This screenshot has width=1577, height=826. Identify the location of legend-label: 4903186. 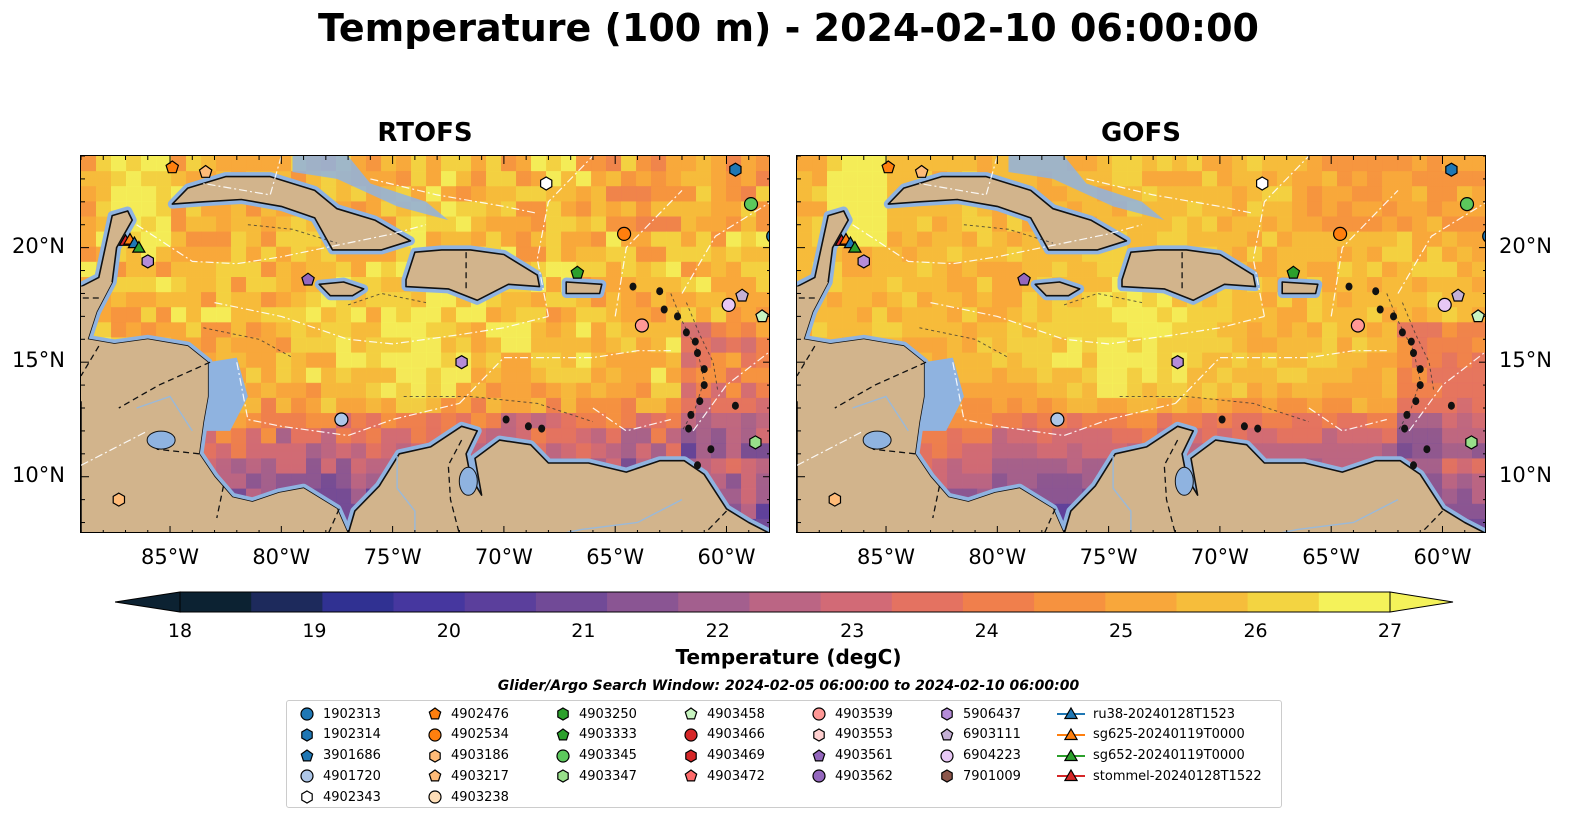
(480, 756).